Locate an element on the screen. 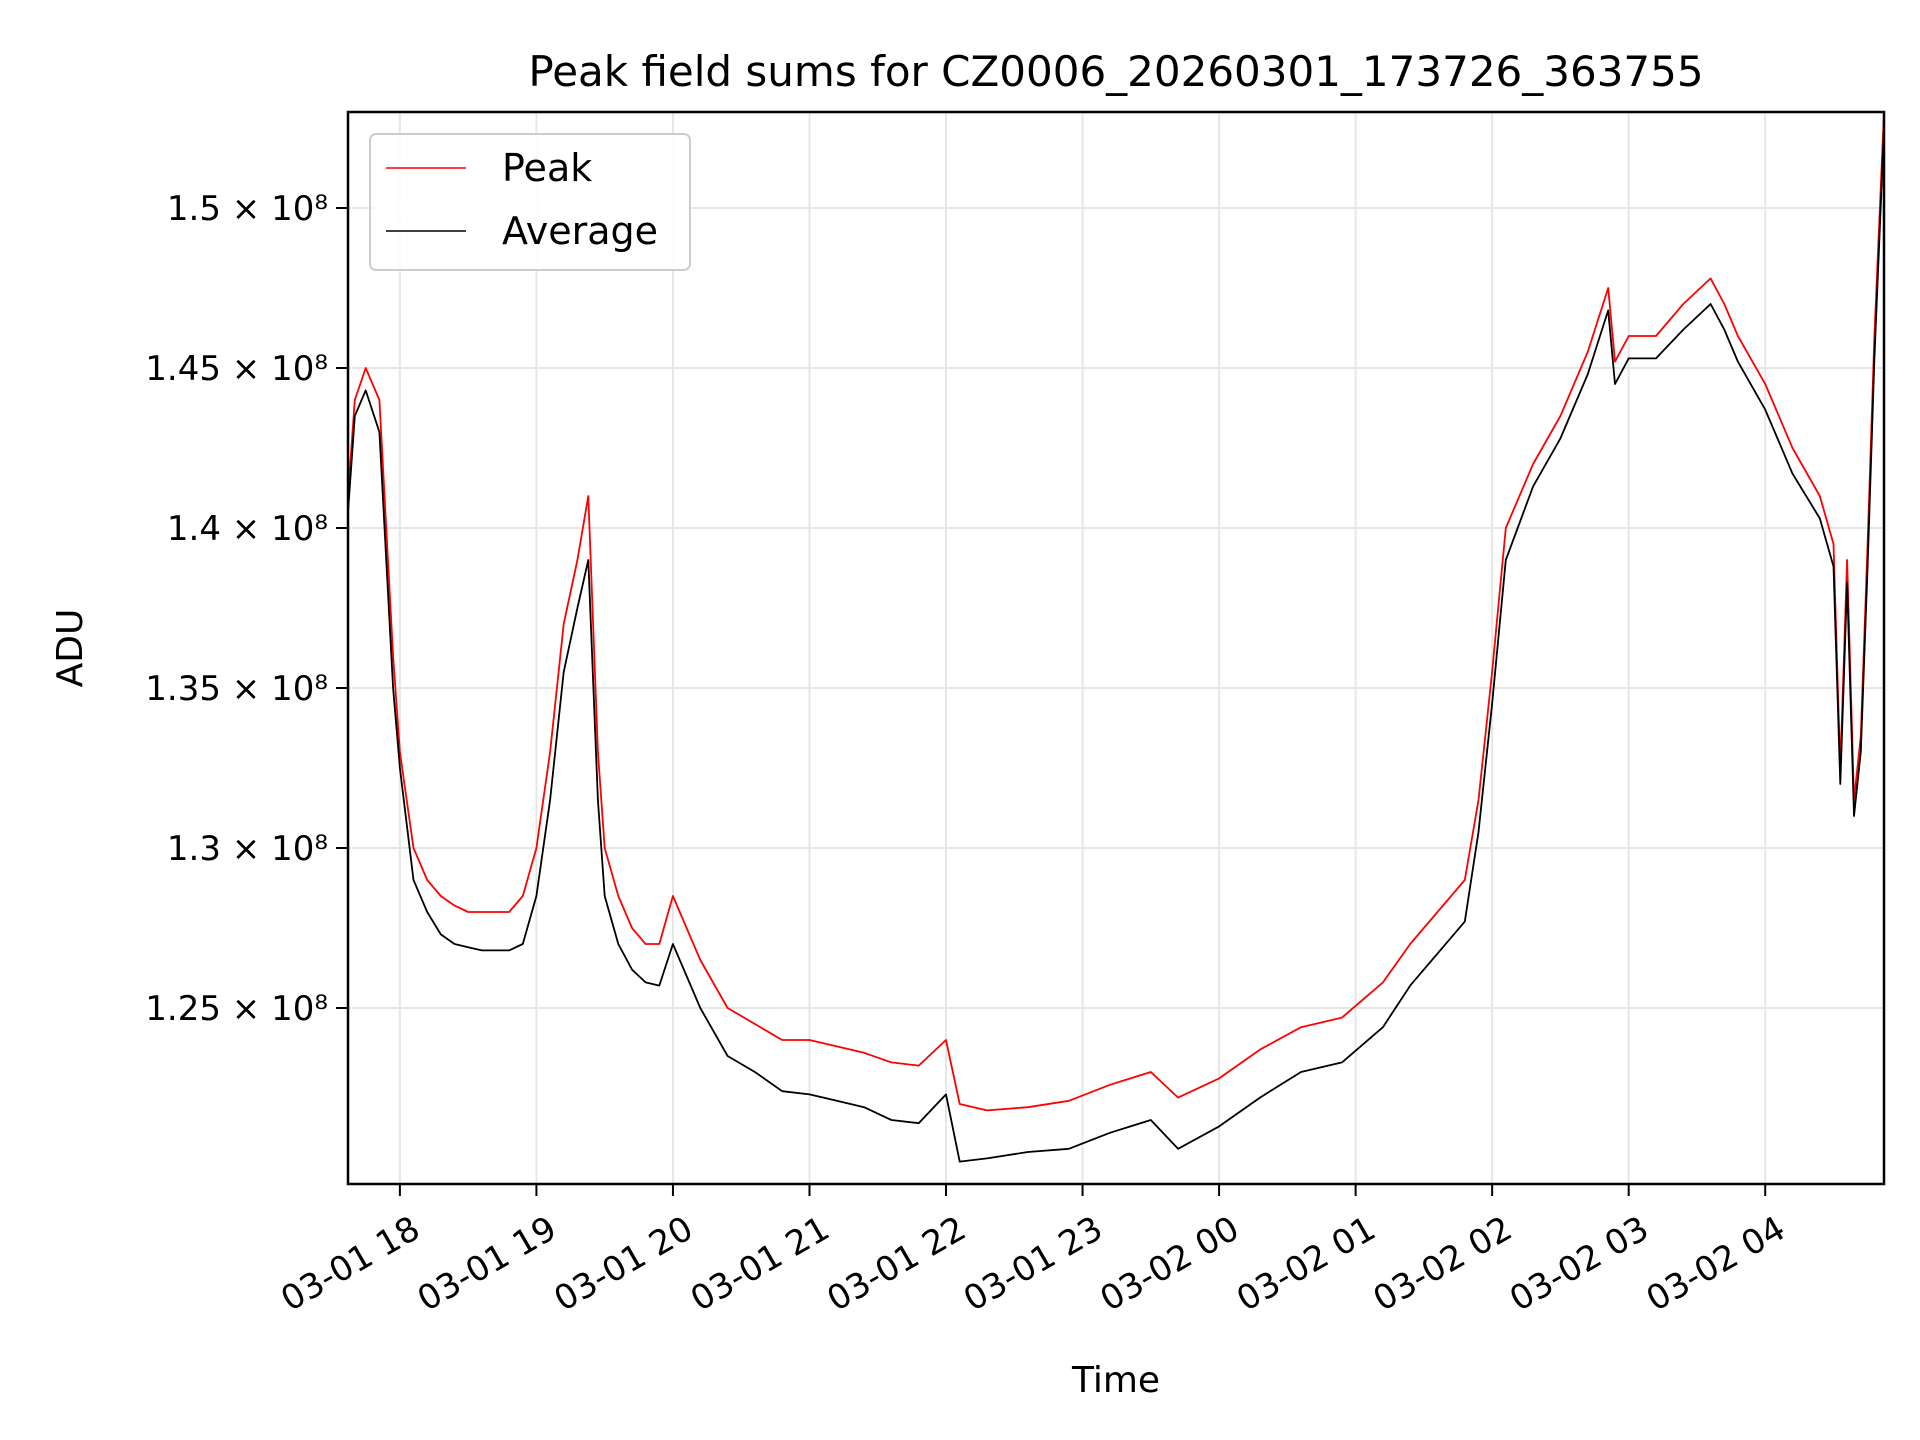 This screenshot has height=1440, width=1920. y-tick-label: 1.25 × 10⁸ is located at coordinates (236, 1009).